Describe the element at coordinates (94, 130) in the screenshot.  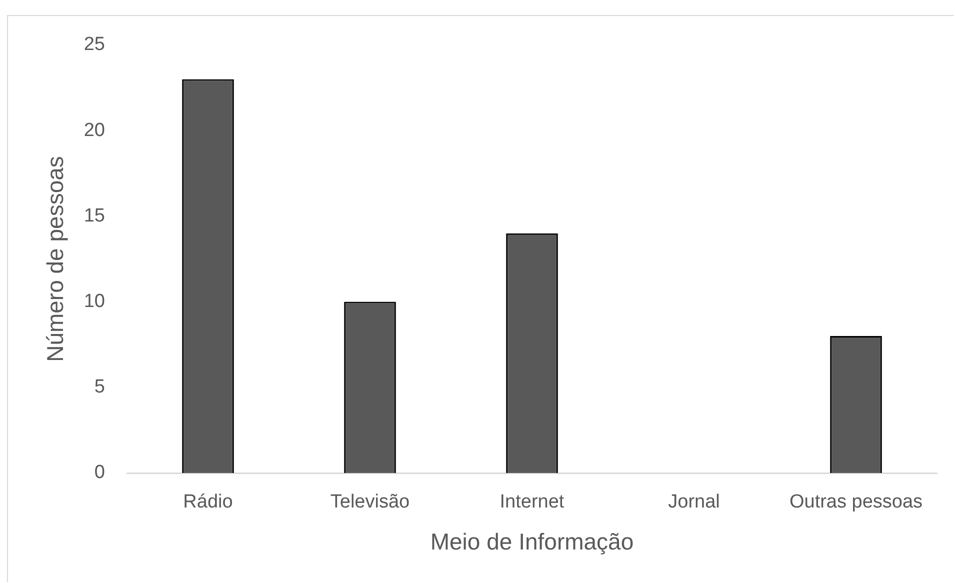
I see `y-tick-label: 20` at that location.